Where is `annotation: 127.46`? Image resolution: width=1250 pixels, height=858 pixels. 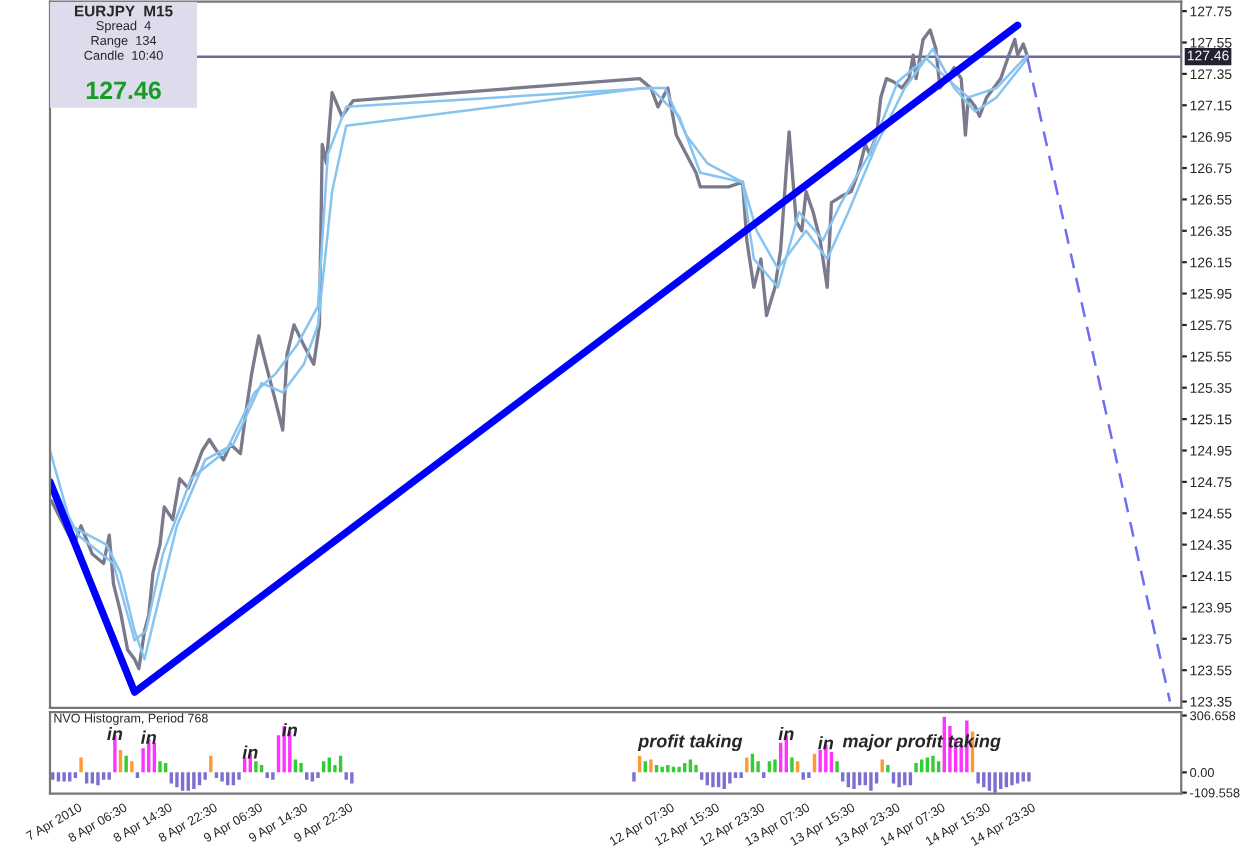
annotation: 127.46 is located at coordinates (123, 90).